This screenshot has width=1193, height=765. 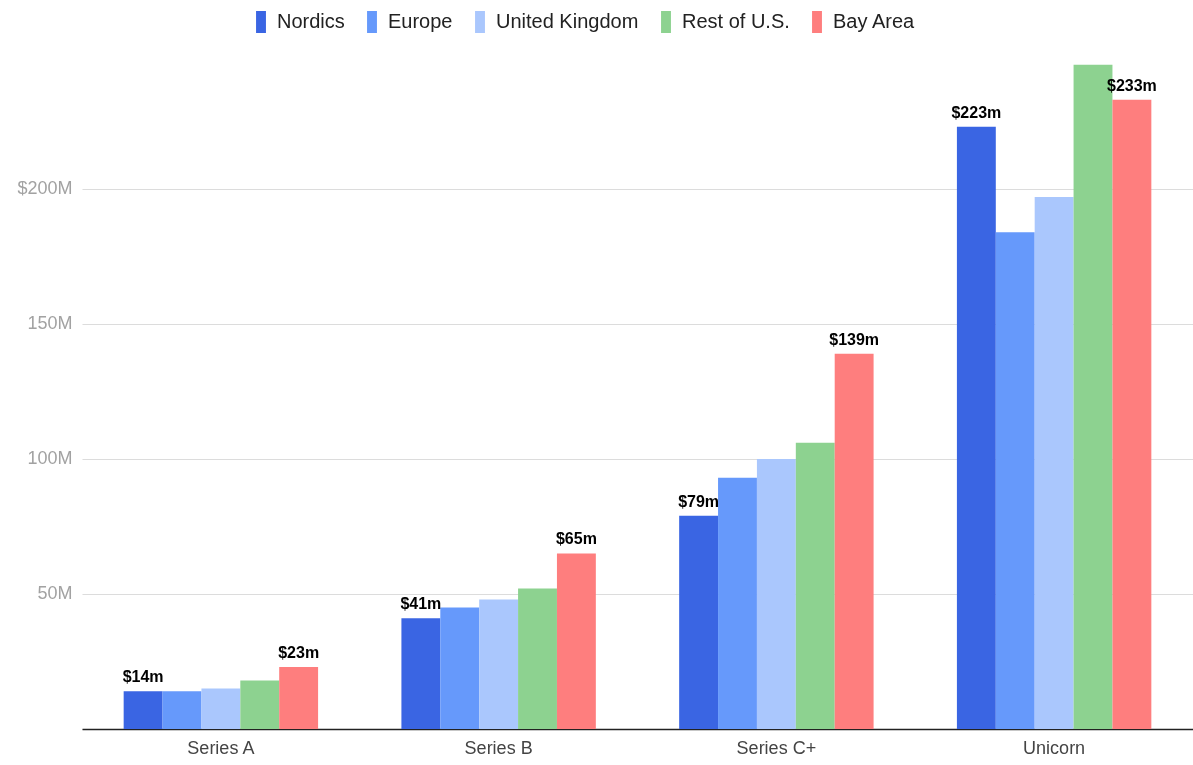 What do you see at coordinates (576, 539) in the screenshot?
I see `data-label: $65m` at bounding box center [576, 539].